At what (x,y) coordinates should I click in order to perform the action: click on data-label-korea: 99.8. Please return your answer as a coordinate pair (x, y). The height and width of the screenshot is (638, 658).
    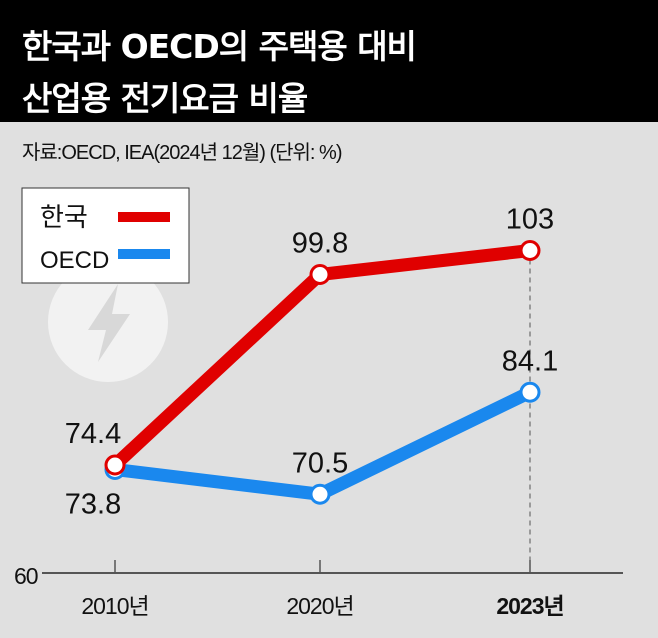
    Looking at the image, I should click on (320, 244).